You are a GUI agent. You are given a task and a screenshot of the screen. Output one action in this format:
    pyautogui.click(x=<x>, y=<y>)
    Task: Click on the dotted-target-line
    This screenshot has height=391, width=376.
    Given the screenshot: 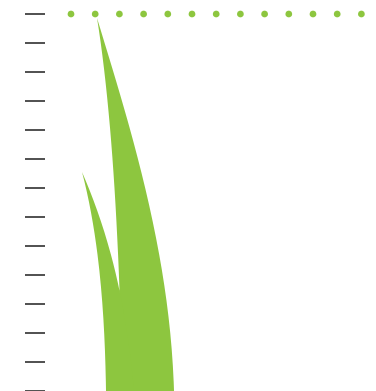 What is the action you would take?
    pyautogui.click(x=216, y=14)
    